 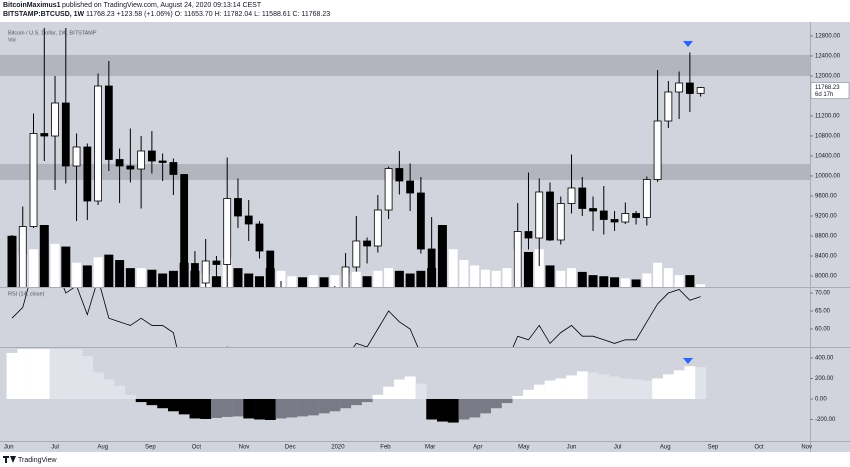 What do you see at coordinates (385, 448) in the screenshot?
I see `x-tick-label: Feb` at bounding box center [385, 448].